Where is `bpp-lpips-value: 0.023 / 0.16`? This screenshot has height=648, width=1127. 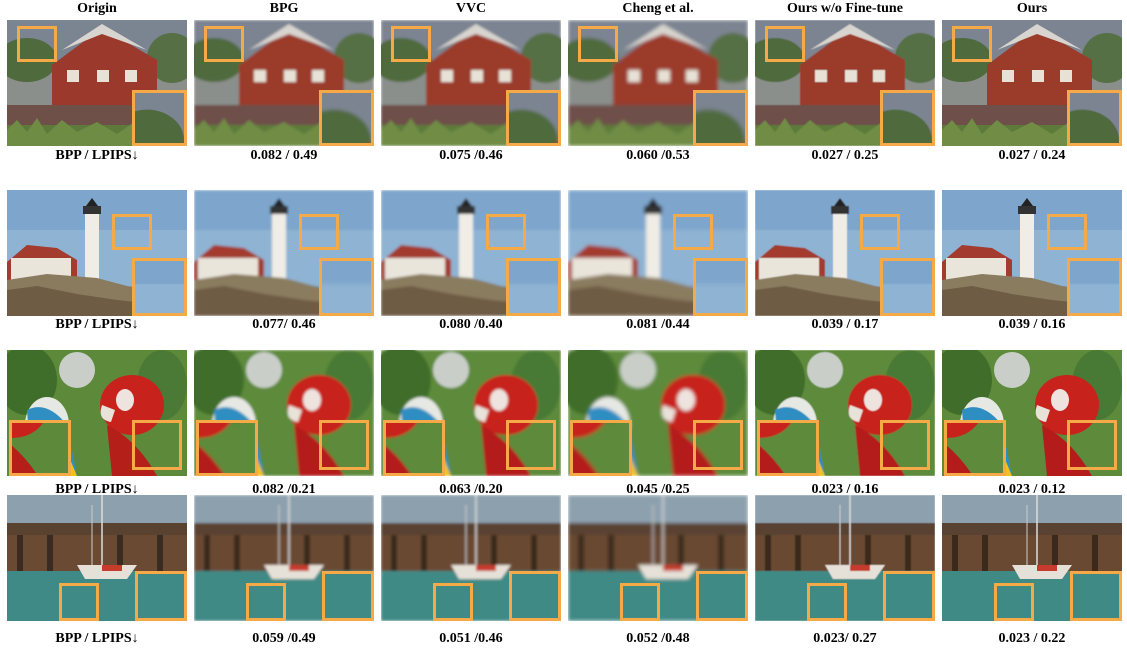
bpp-lpips-value: 0.023 / 0.16 is located at coordinates (845, 489).